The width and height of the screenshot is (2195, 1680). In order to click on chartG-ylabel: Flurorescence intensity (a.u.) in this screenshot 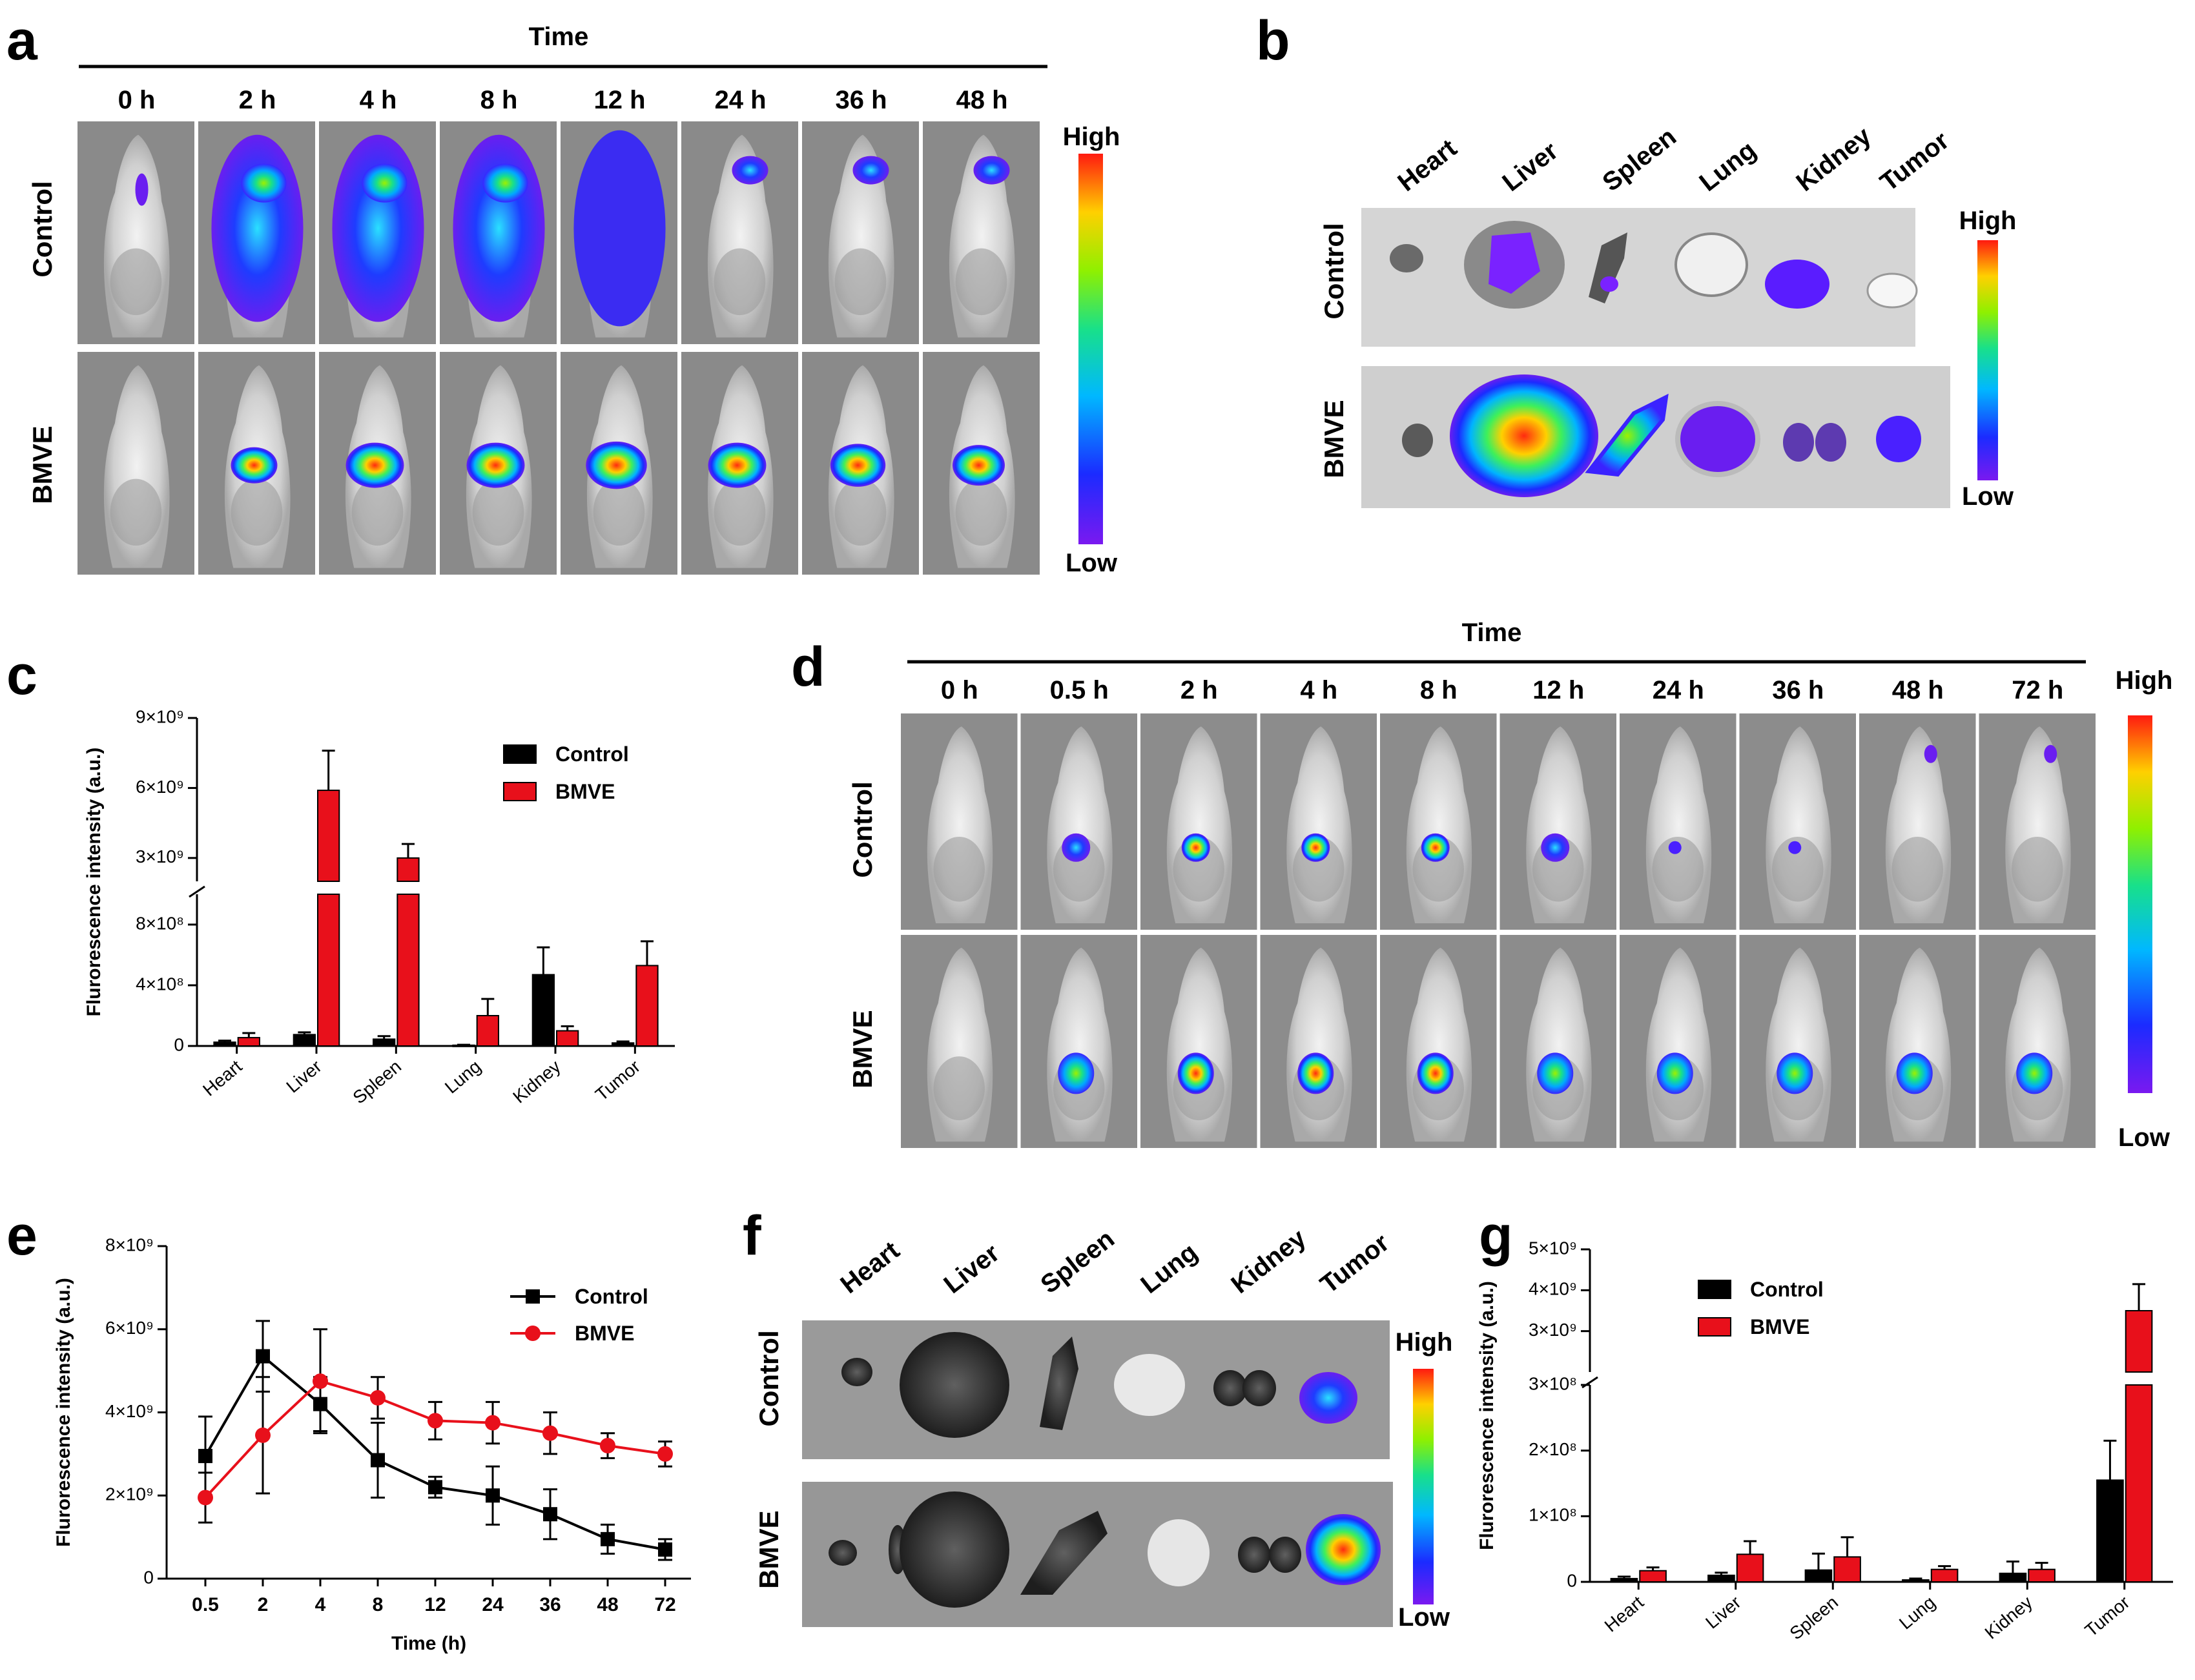, I will do `click(1487, 1415)`.